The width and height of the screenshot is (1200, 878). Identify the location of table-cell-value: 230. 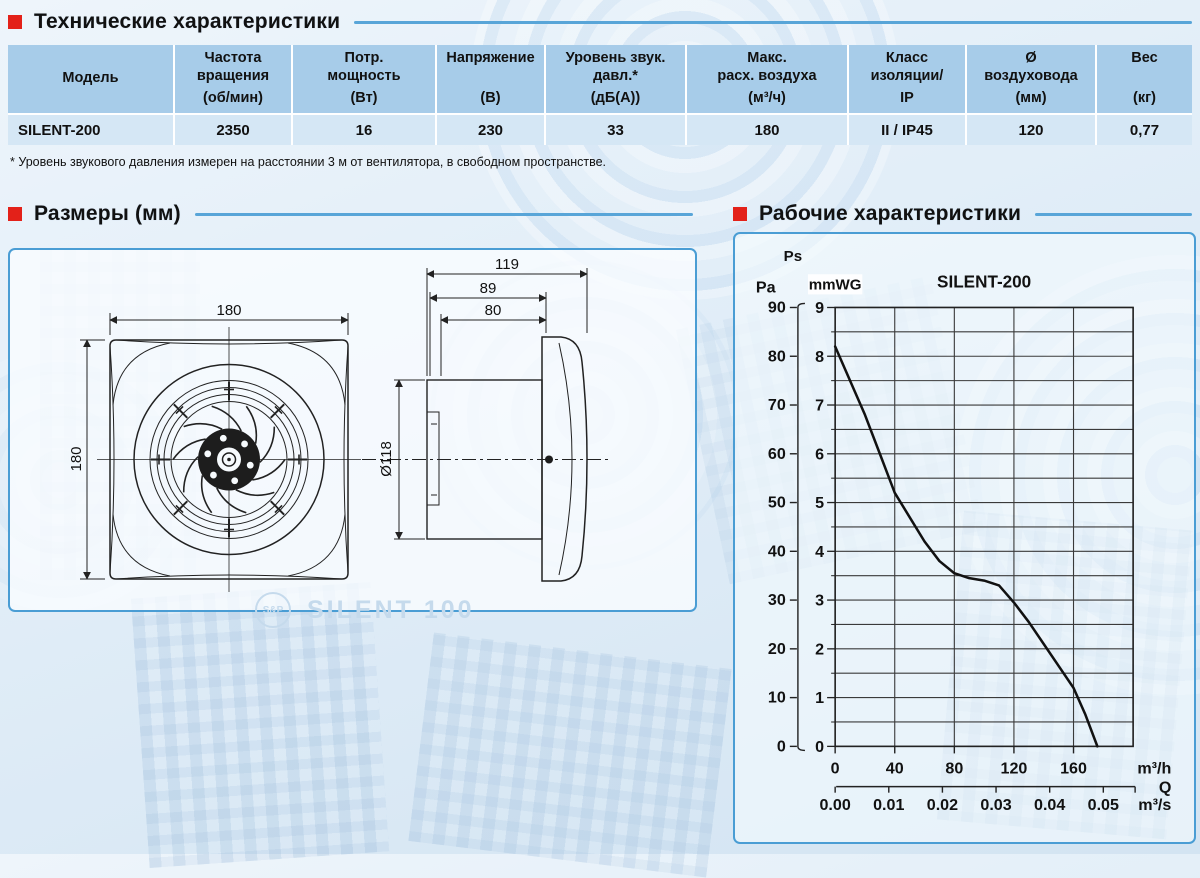
(490, 130).